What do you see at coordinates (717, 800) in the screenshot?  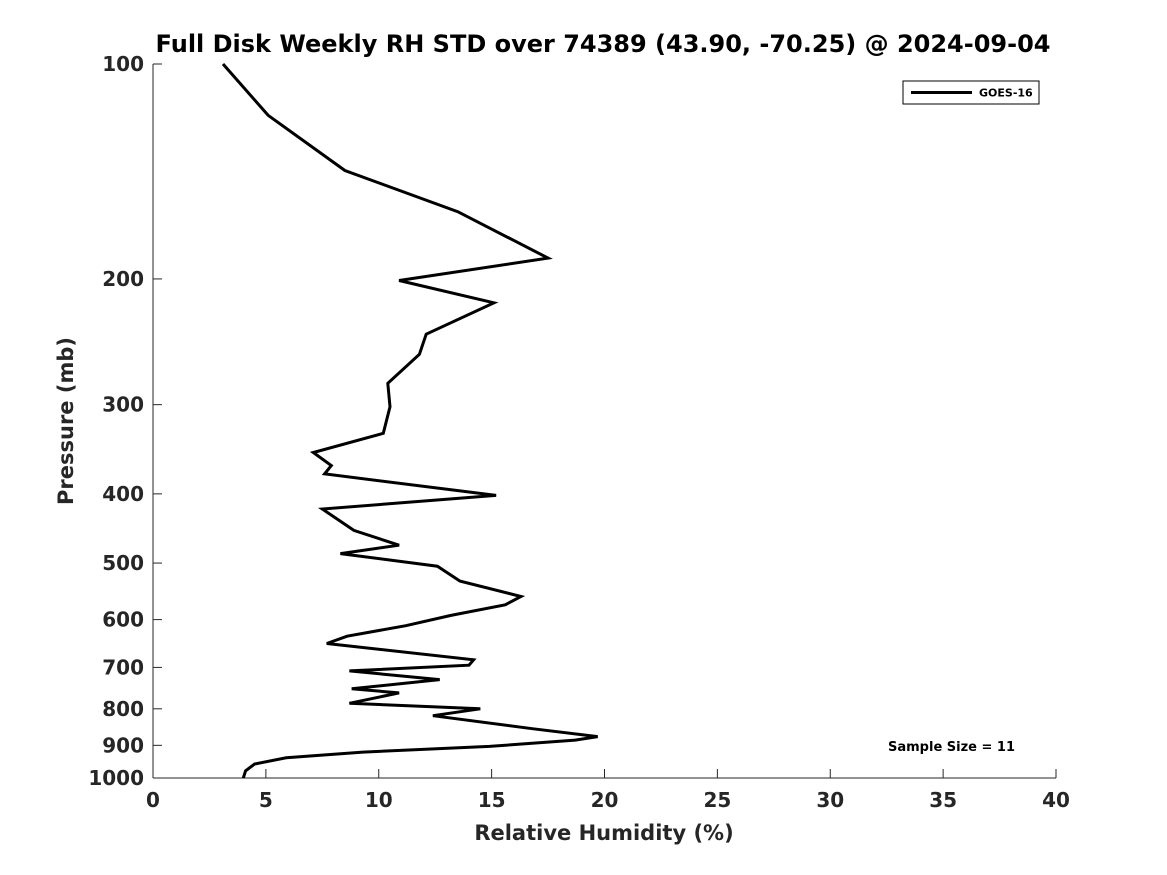 I see `x-tick-label: 25` at bounding box center [717, 800].